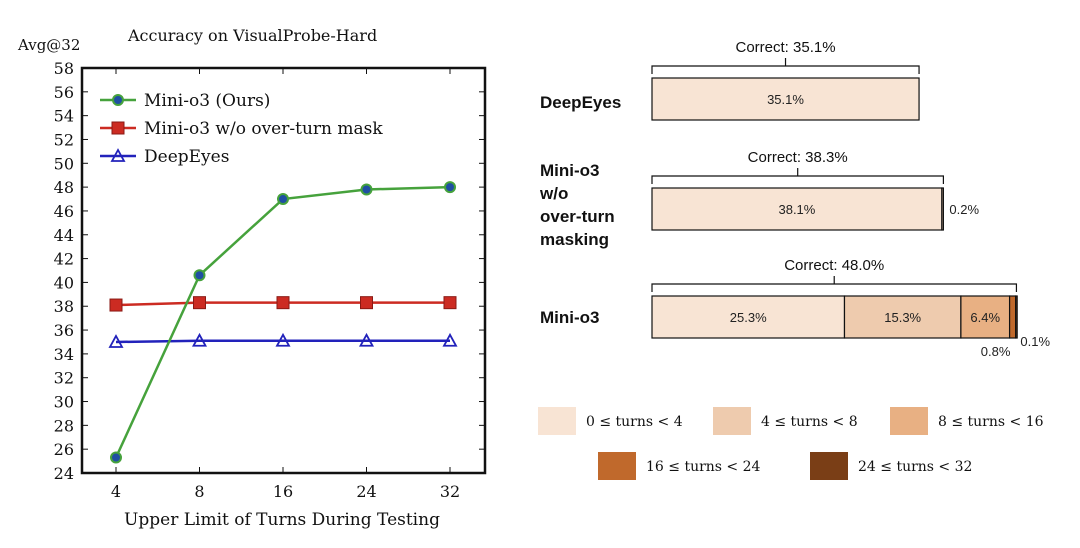  What do you see at coordinates (580, 102) in the screenshot?
I see `category-label: DeepEyes` at bounding box center [580, 102].